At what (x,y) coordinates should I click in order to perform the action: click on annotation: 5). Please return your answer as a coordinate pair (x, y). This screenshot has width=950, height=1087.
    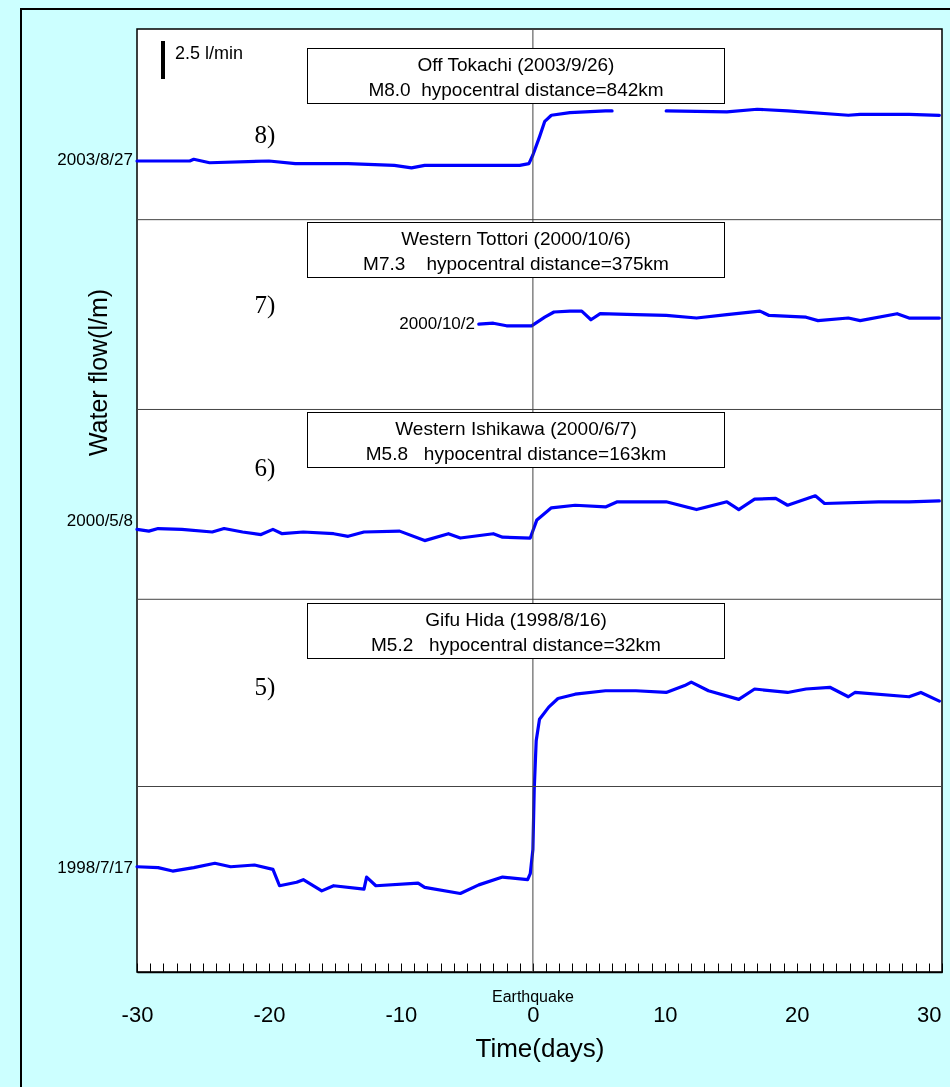
    Looking at the image, I should click on (265, 687).